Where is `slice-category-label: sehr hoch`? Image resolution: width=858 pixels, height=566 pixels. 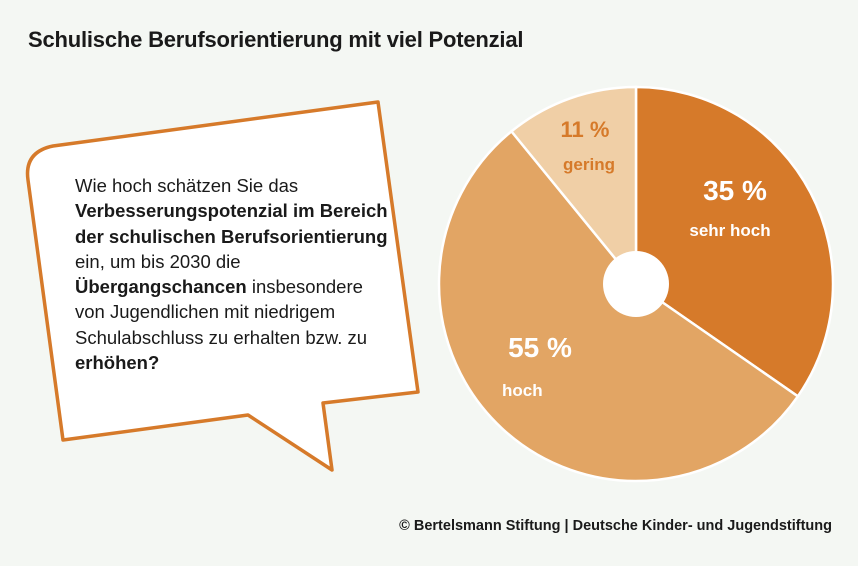
slice-category-label: sehr hoch is located at coordinates (729, 230).